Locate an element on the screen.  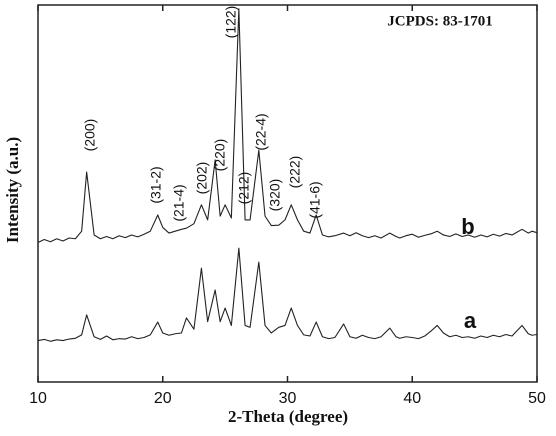
peak-label: (22-4) is located at coordinates (261, 131).